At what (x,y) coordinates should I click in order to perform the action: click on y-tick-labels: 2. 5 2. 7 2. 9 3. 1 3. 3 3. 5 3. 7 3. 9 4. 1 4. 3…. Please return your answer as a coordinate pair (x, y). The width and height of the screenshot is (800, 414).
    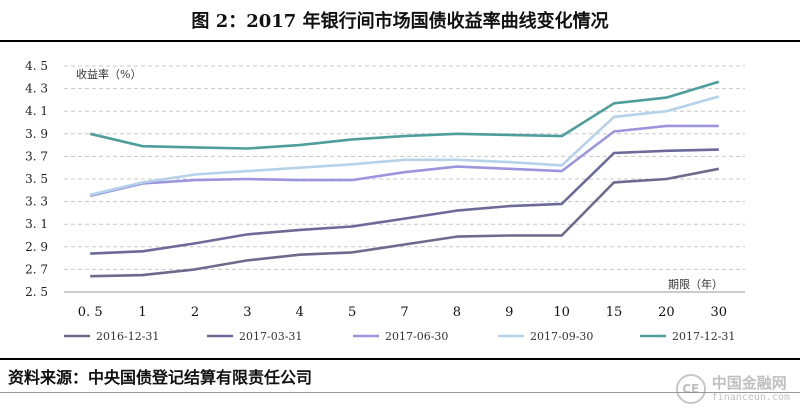
    Looking at the image, I should click on (36, 179).